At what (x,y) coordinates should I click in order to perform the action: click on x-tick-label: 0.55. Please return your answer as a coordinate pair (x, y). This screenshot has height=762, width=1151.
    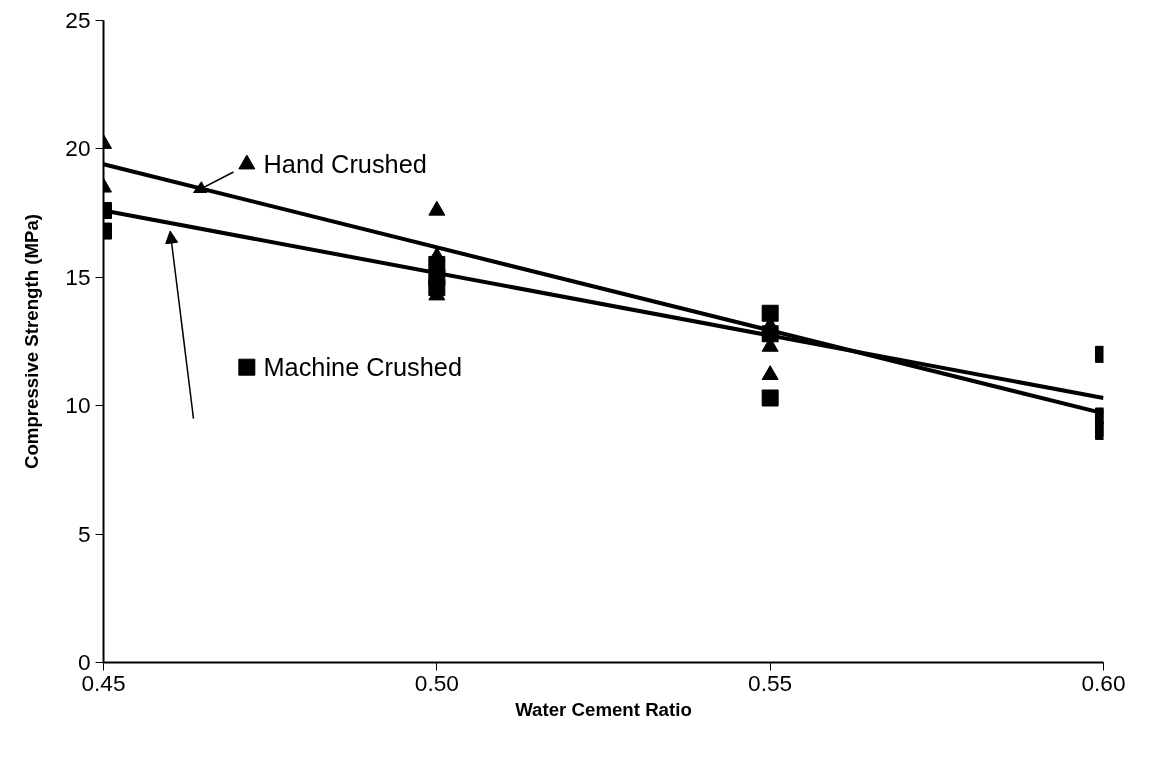
    Looking at the image, I should click on (770, 682).